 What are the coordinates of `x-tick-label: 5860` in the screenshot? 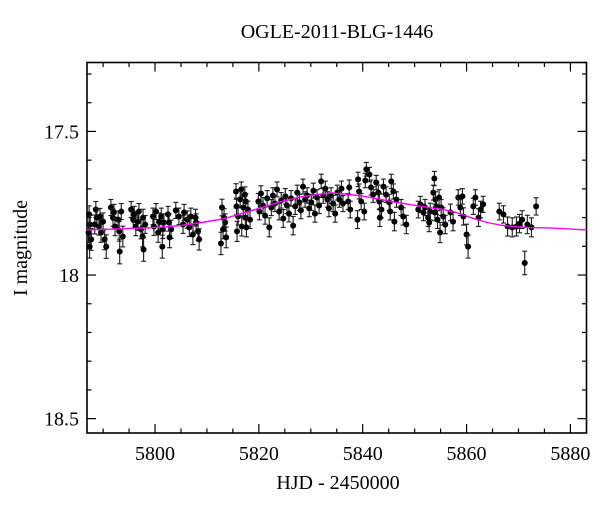 It's located at (467, 454).